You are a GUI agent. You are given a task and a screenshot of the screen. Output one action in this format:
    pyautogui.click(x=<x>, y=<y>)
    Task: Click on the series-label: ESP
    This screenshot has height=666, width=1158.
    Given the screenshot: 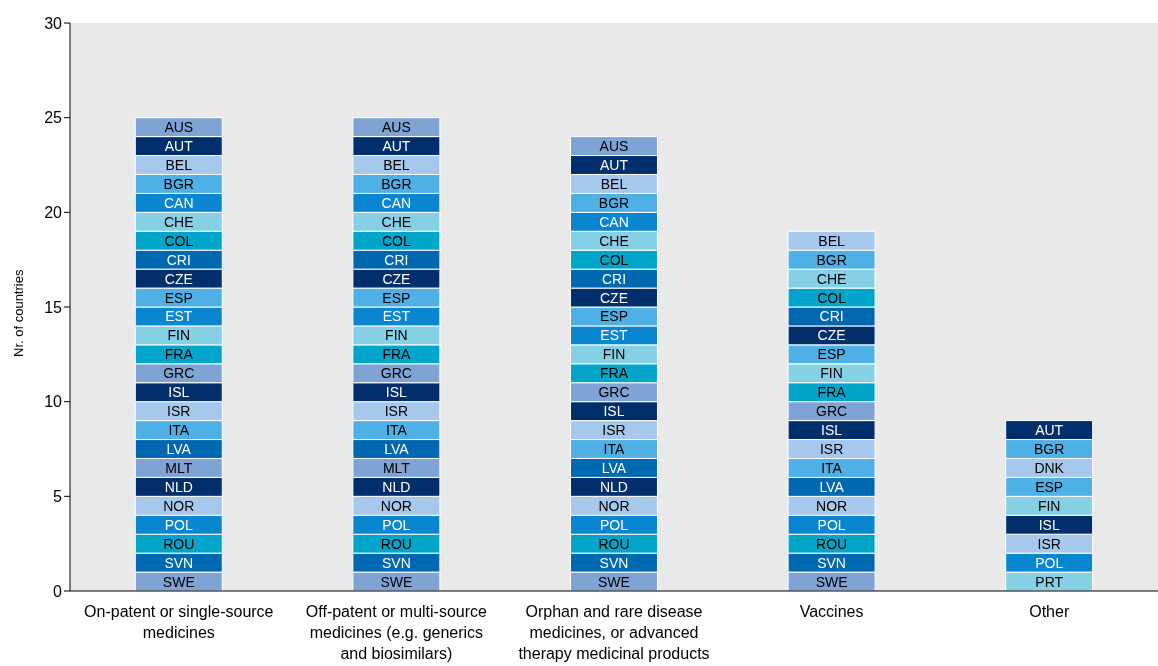 What is the action you would take?
    pyautogui.click(x=178, y=297)
    